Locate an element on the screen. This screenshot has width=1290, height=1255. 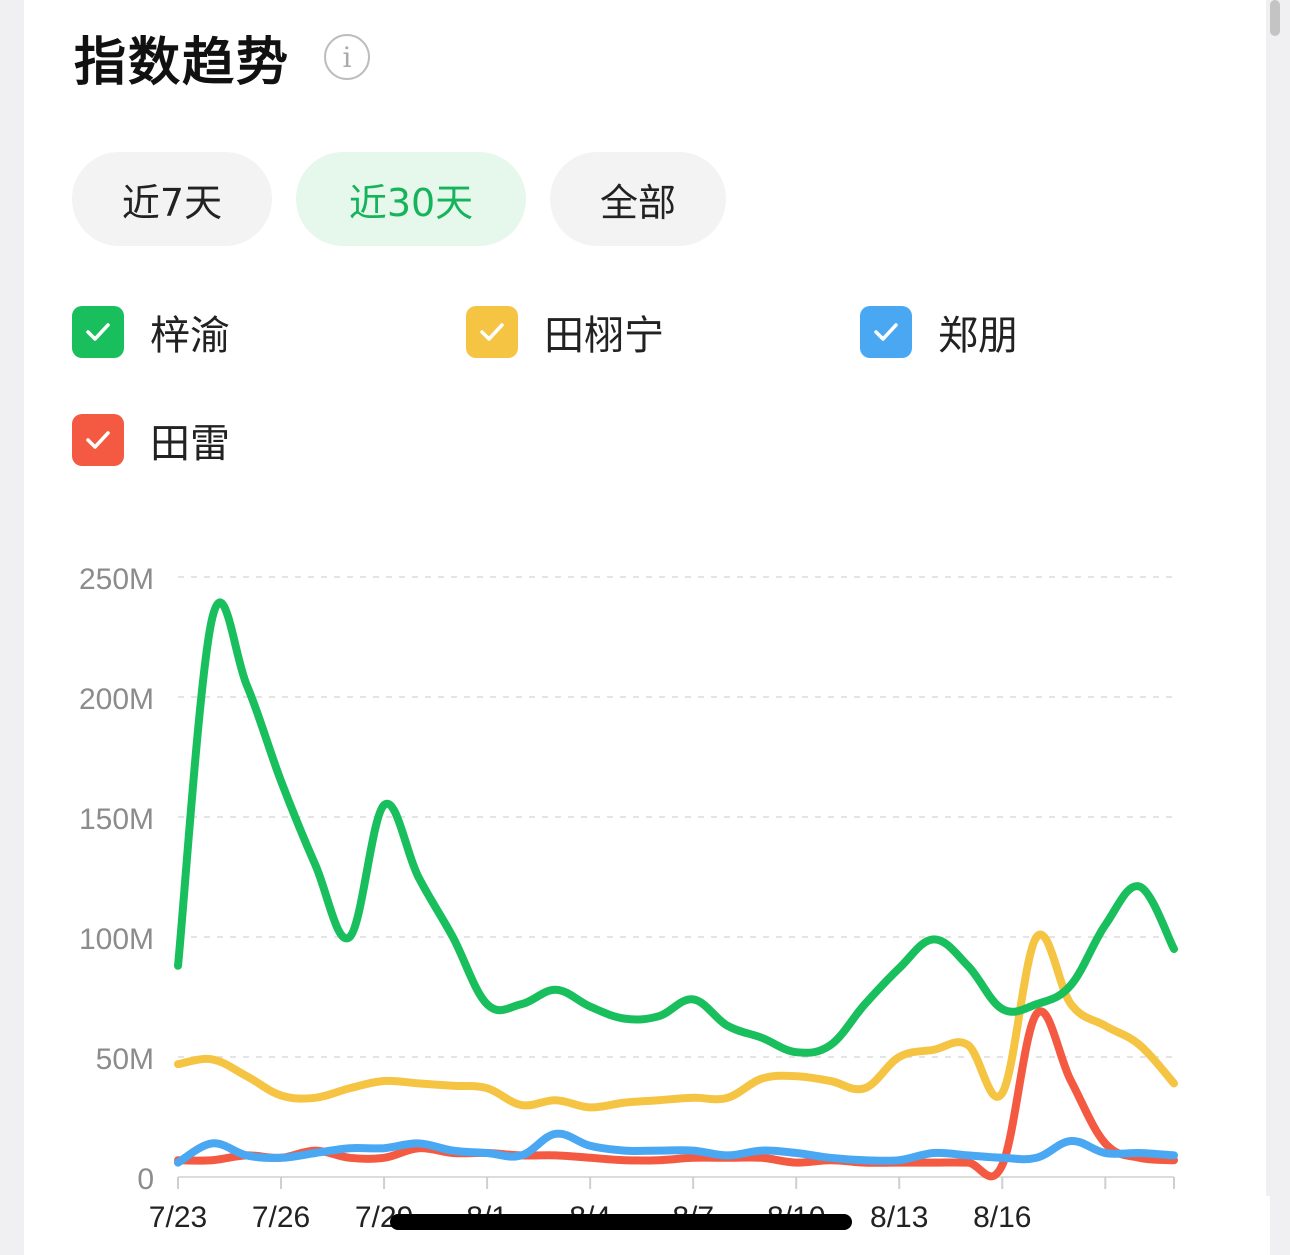
tab-30-days: 近30天 is located at coordinates (411, 199).